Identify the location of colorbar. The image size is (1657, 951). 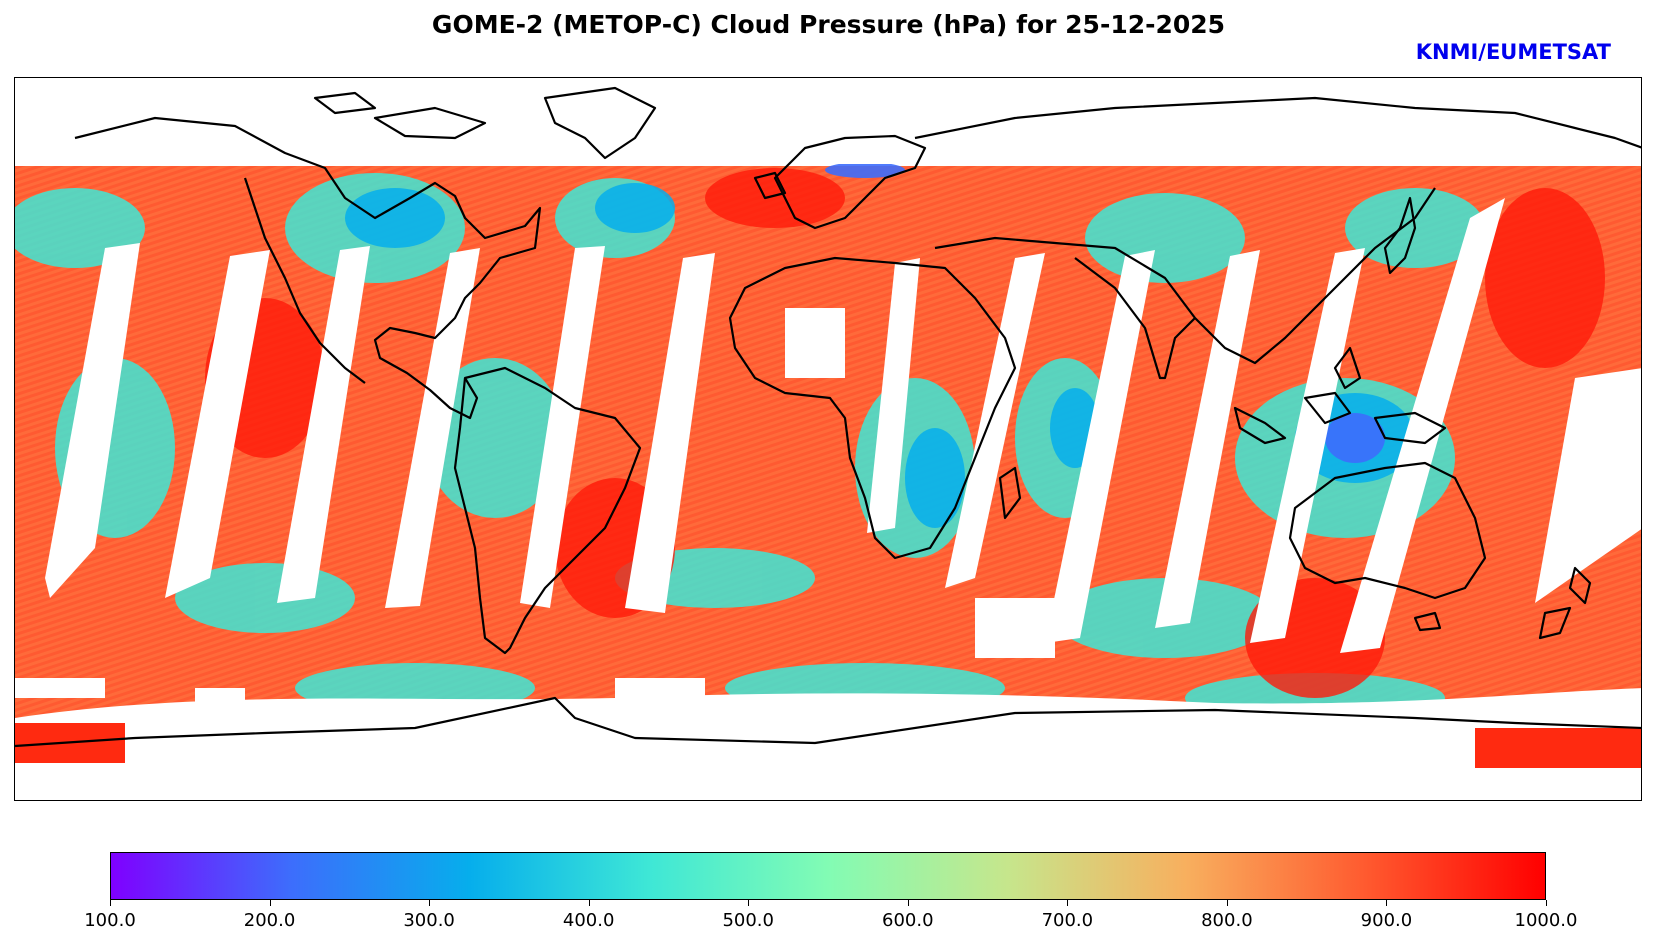
(828, 876).